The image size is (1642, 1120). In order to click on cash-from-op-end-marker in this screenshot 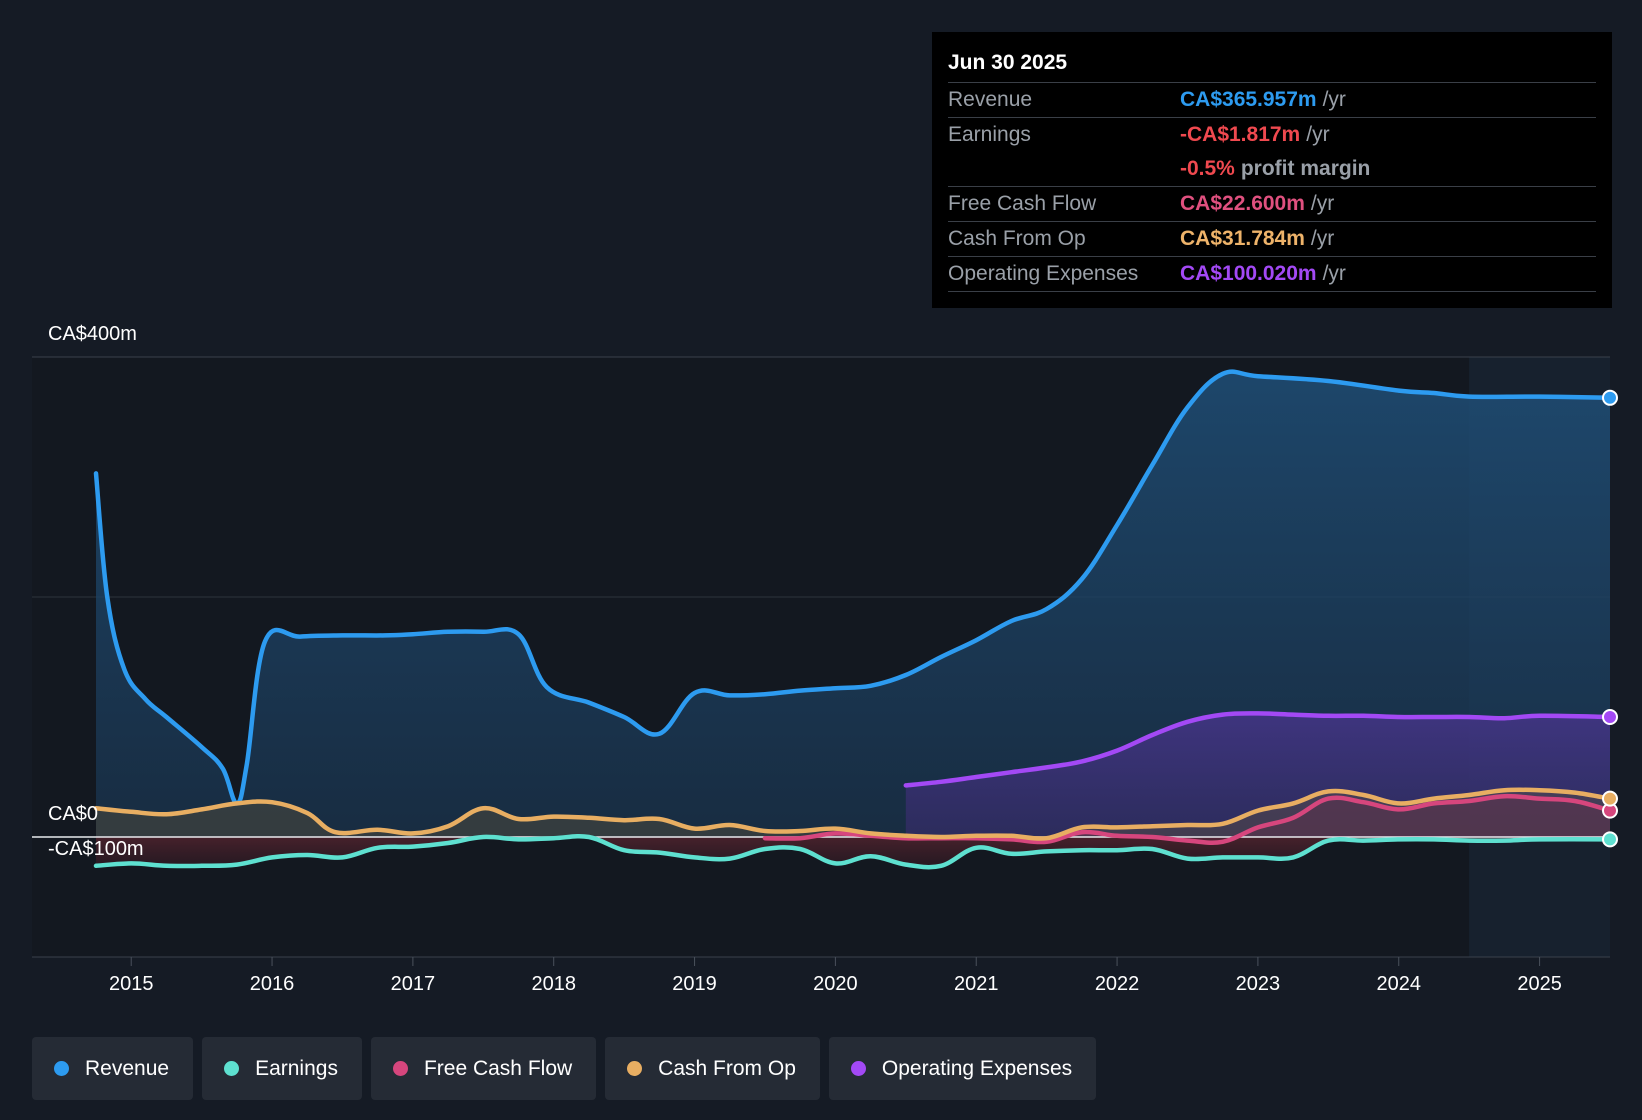, I will do `click(1610, 798)`.